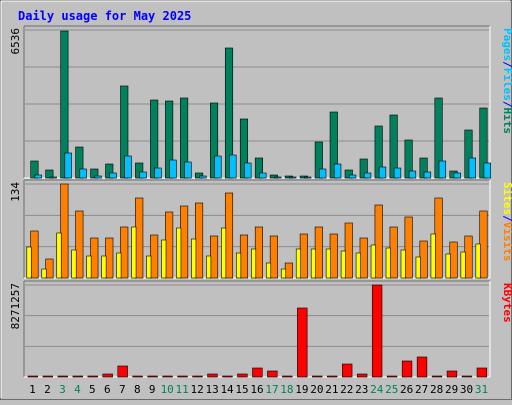  I want to click on x-tick-label-20: 20, so click(316, 389).